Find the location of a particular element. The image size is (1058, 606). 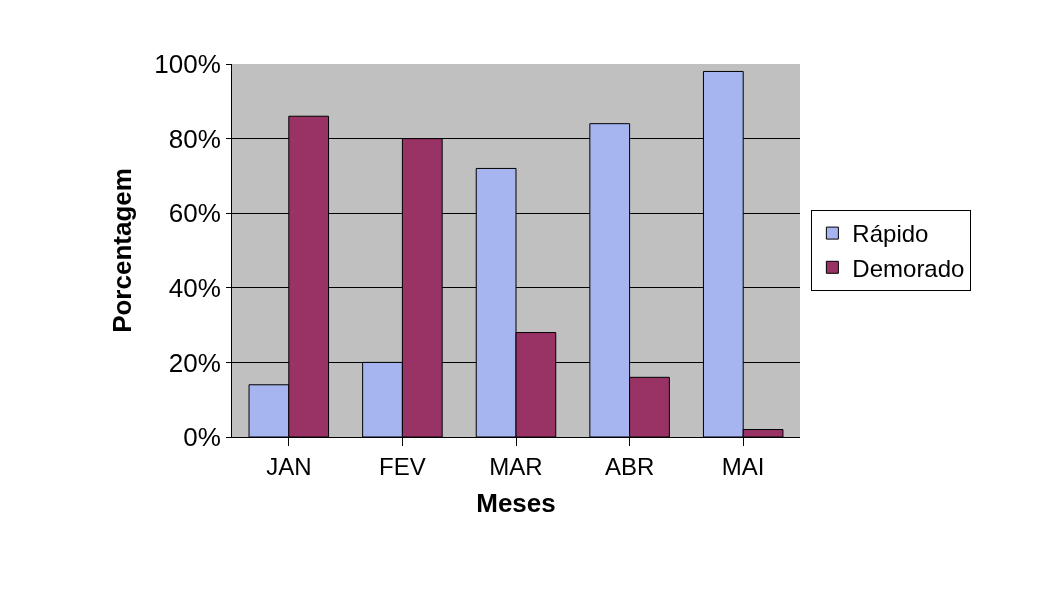

x-tick-label: JAN is located at coordinates (289, 466).